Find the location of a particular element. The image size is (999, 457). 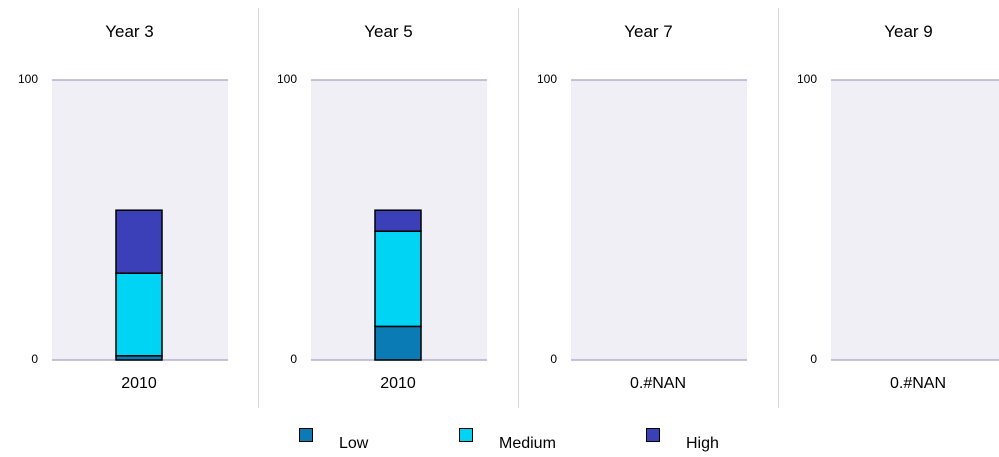

legend: Low Medium High is located at coordinates (499, 441).